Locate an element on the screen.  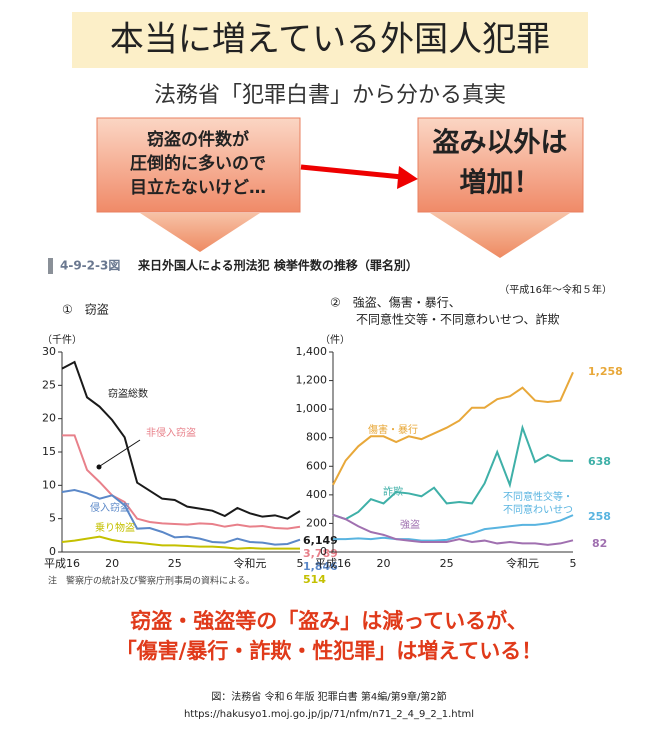
y-tick-label: 800 is located at coordinates (316, 437).